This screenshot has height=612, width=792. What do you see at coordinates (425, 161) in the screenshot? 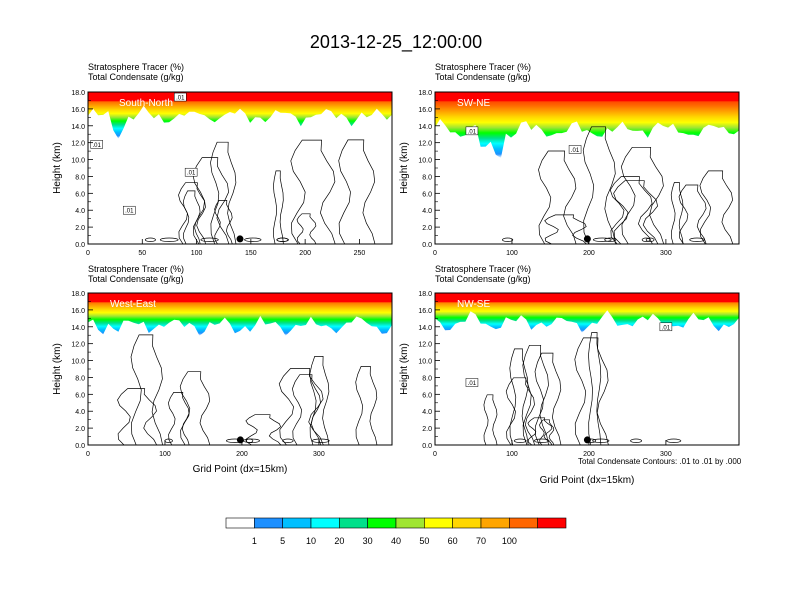
I see `y-tick-label: 10.0` at bounding box center [425, 161].